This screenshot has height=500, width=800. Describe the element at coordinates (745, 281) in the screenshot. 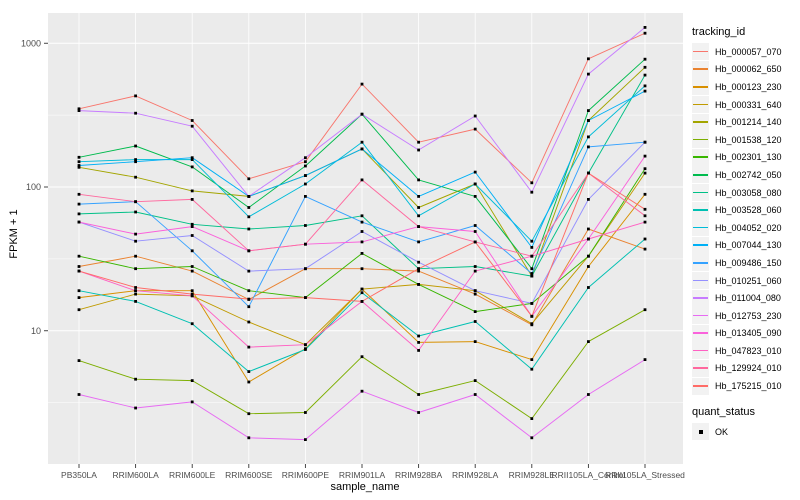

I see `legend-item-Hb_010251_060: Hb_010251_060` at that location.